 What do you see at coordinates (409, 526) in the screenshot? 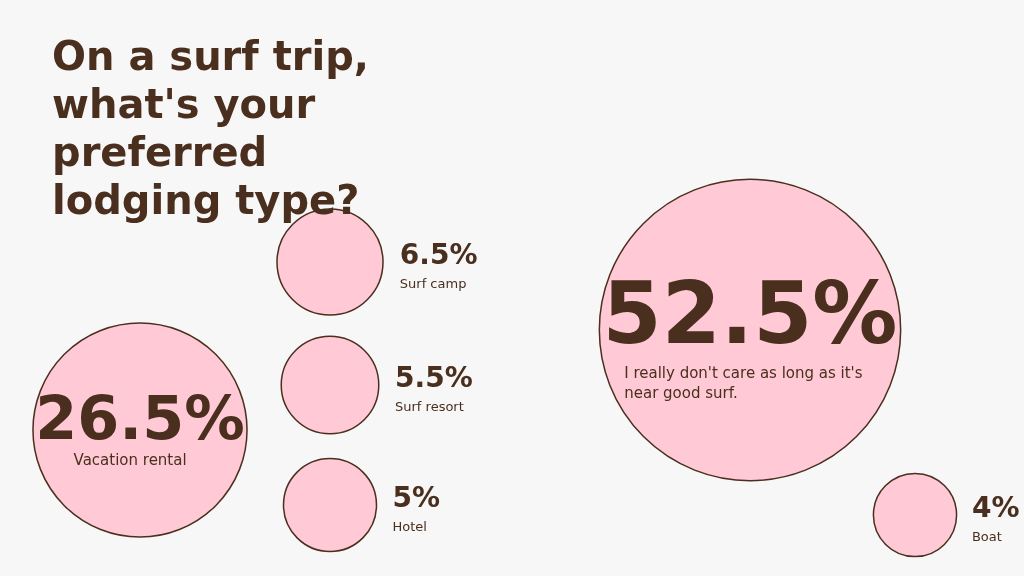
I see `category-label: Hotel` at bounding box center [409, 526].